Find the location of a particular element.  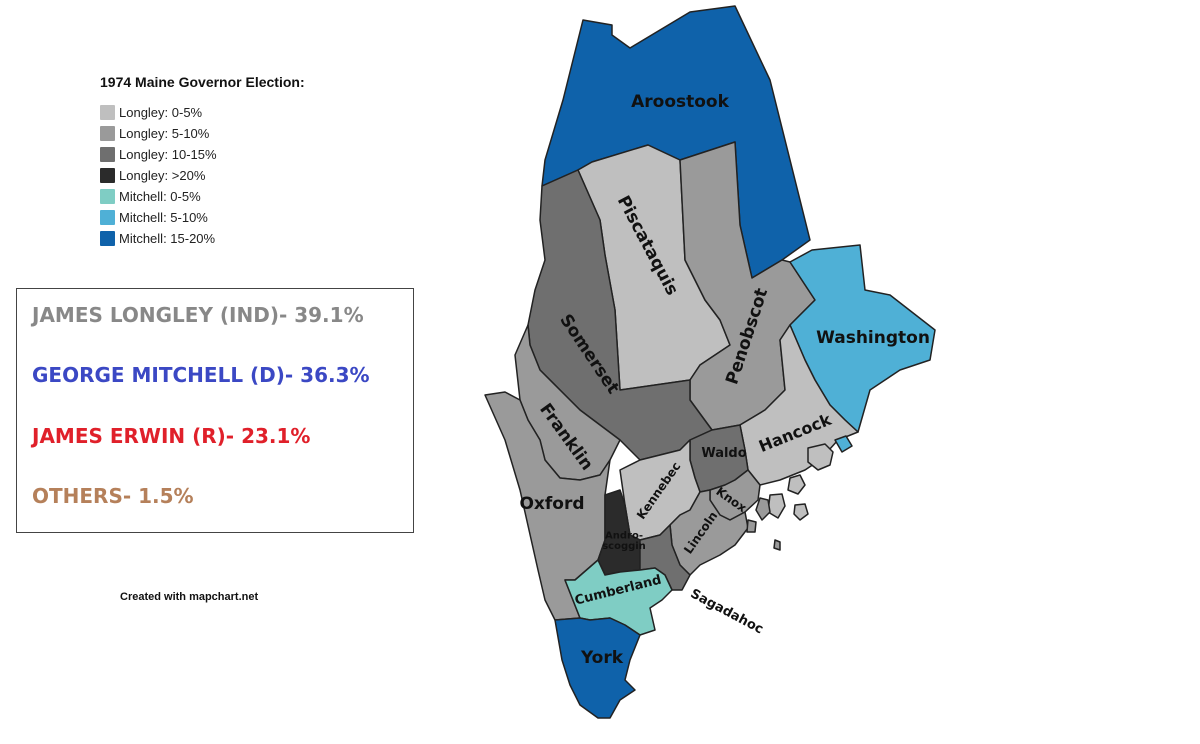

legend-label: Longley: >20% is located at coordinates (162, 175).